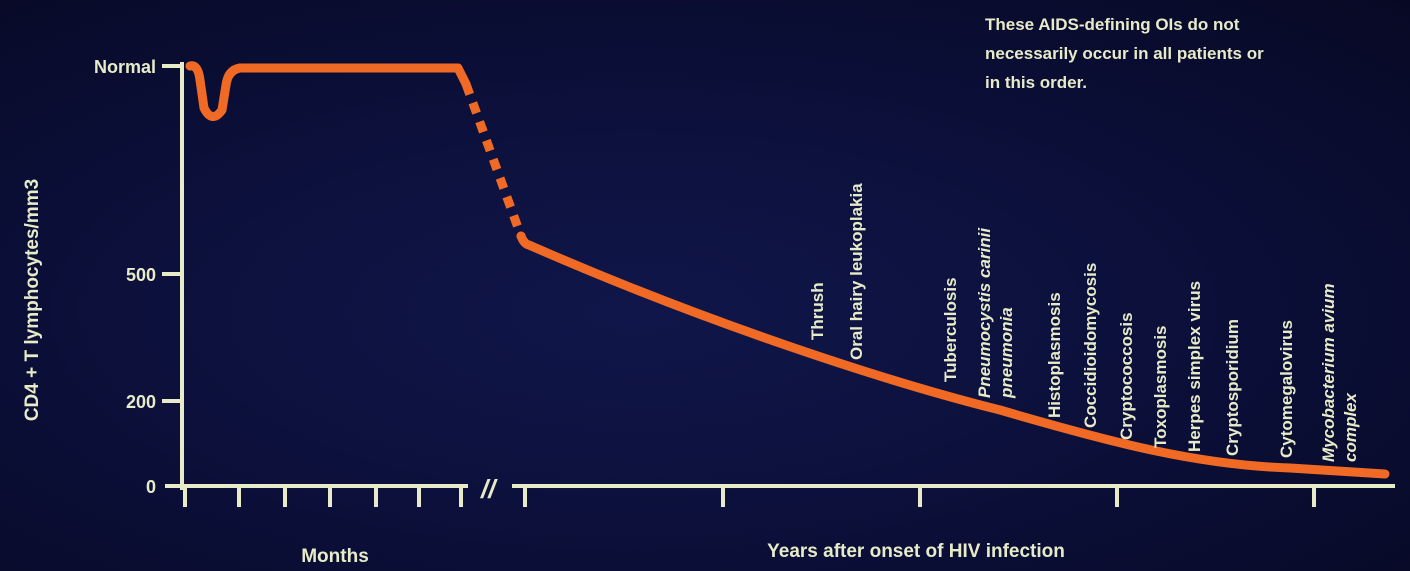 The height and width of the screenshot is (571, 1410). What do you see at coordinates (125, 67) in the screenshot?
I see `y-tick-label-normal: Normal` at bounding box center [125, 67].